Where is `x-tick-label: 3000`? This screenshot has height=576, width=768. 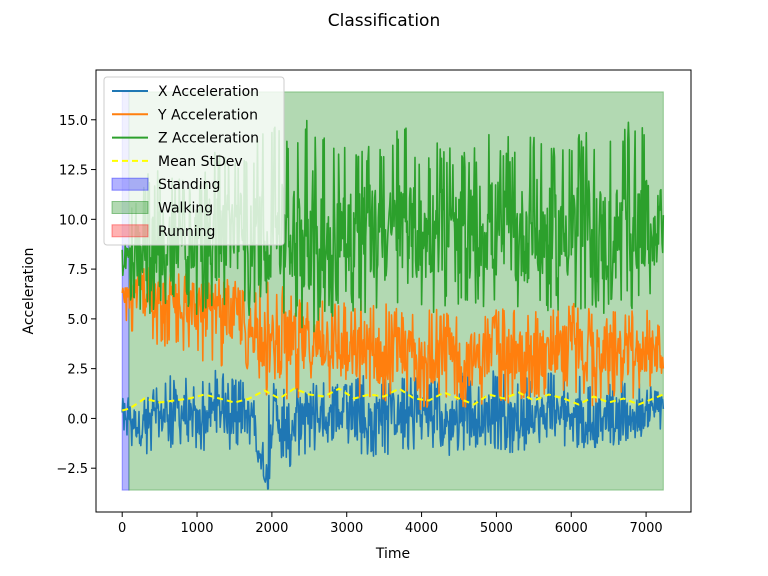 x-tick-label: 3000 is located at coordinates (346, 528).